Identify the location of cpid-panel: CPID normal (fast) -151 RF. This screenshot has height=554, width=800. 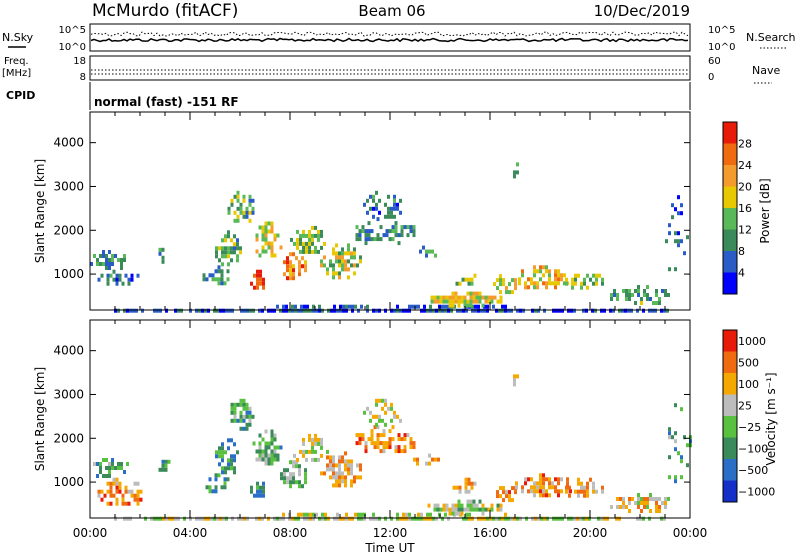
(348, 96).